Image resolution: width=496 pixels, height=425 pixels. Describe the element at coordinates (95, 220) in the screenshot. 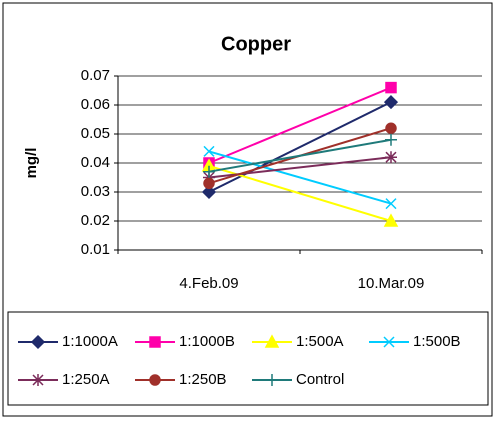

I see `y-tick-label: 0.02` at that location.